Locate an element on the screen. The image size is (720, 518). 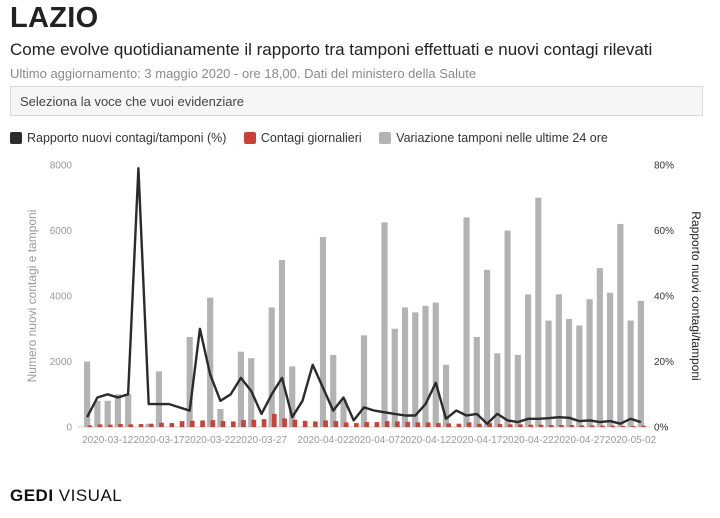
x-tick-label-9: 2020-04-27 is located at coordinates (580, 440).